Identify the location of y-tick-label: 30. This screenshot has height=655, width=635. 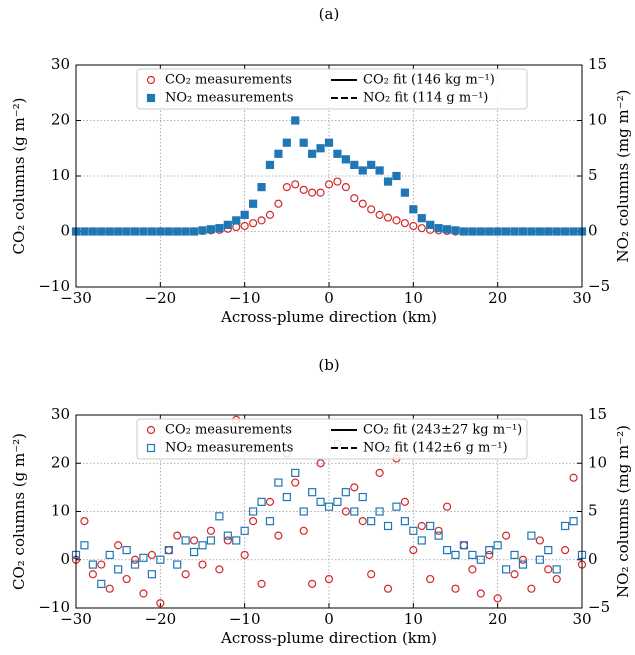
(60, 414).